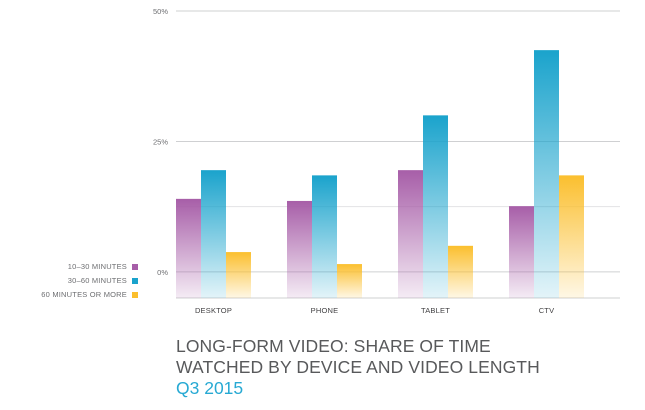  I want to click on caption-subtitle: Q3 2015, so click(210, 388).